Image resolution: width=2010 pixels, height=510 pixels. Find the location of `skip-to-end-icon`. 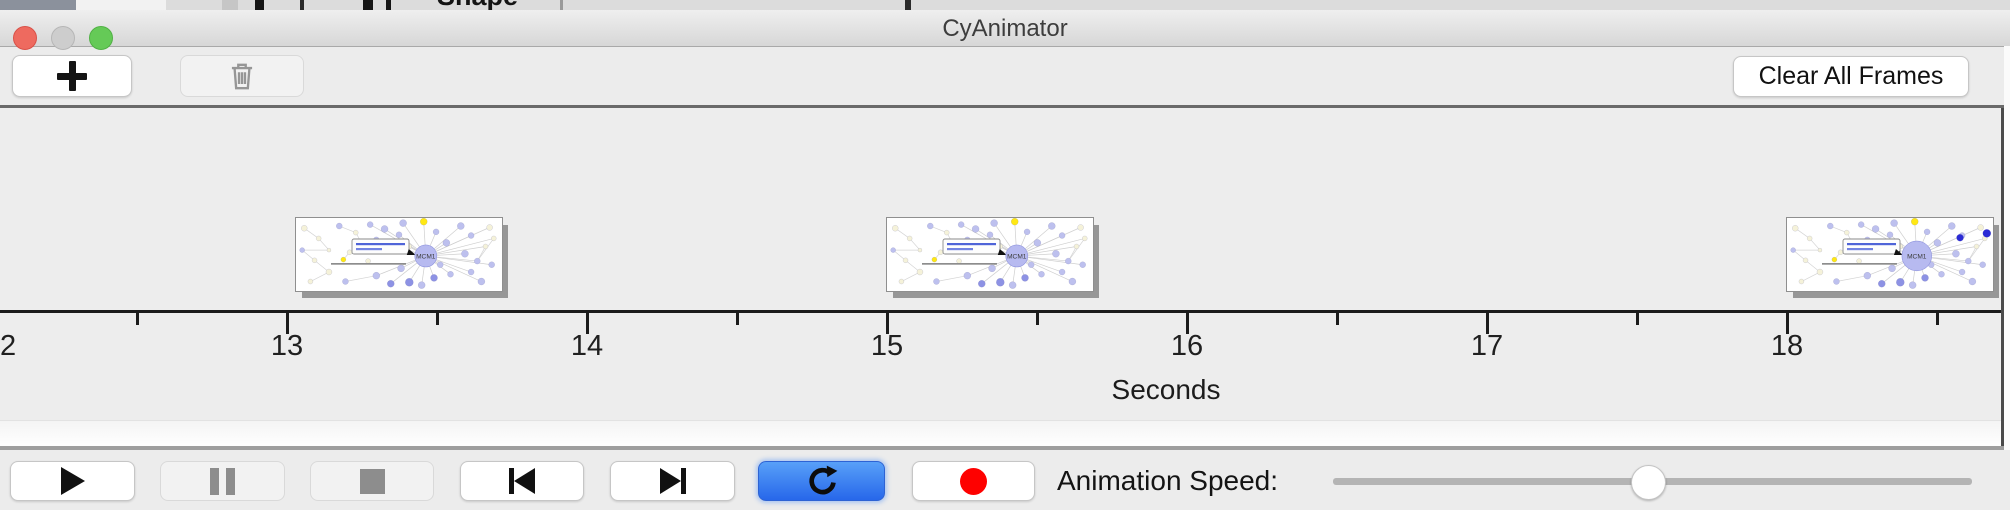

skip-to-end-icon is located at coordinates (672, 481).